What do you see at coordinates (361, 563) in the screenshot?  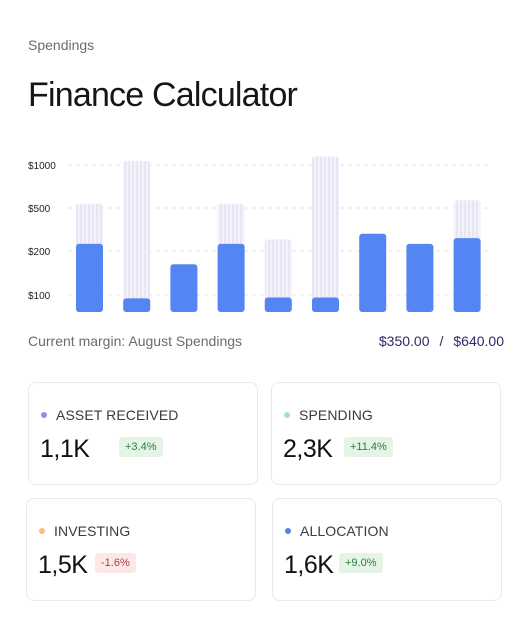 I see `stat-card-change-badge: +9.0%` at bounding box center [361, 563].